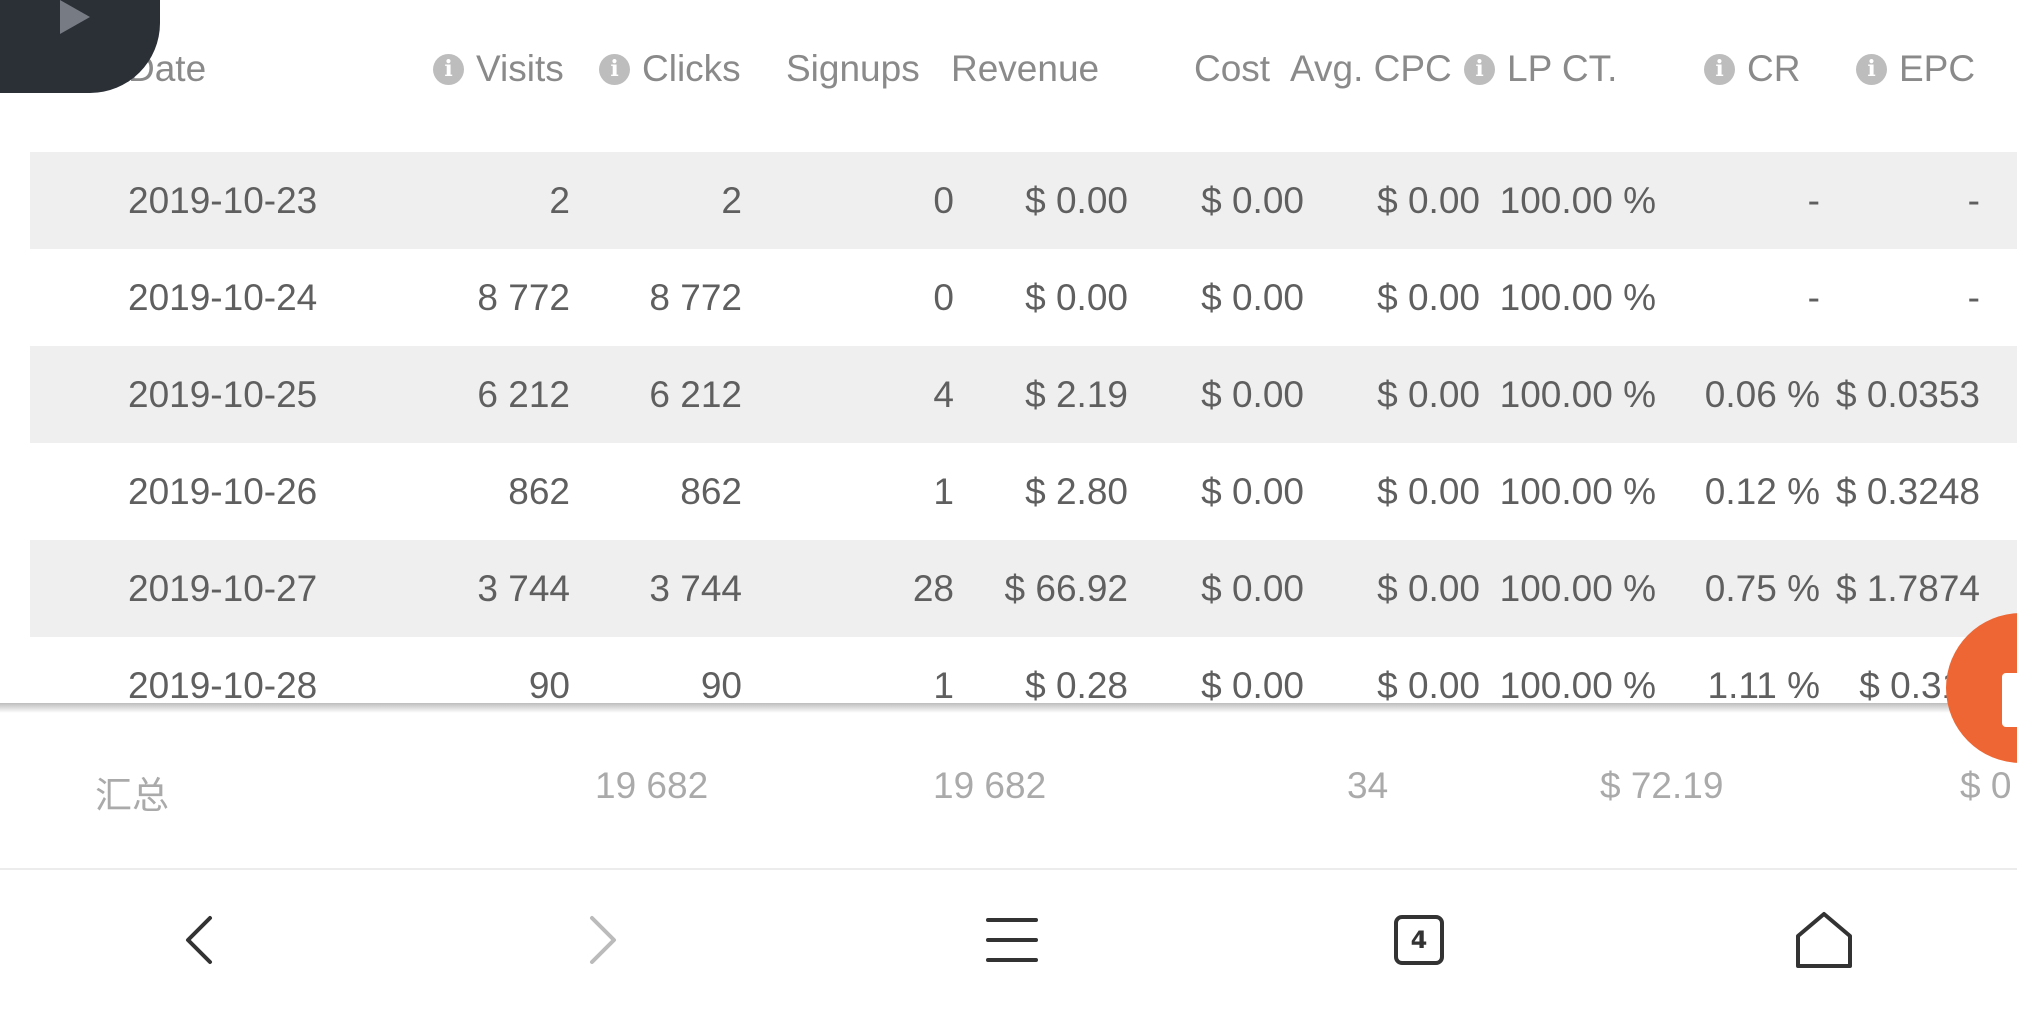 The height and width of the screenshot is (1011, 2017). Describe the element at coordinates (75, 17) in the screenshot. I see `play-icon` at that location.